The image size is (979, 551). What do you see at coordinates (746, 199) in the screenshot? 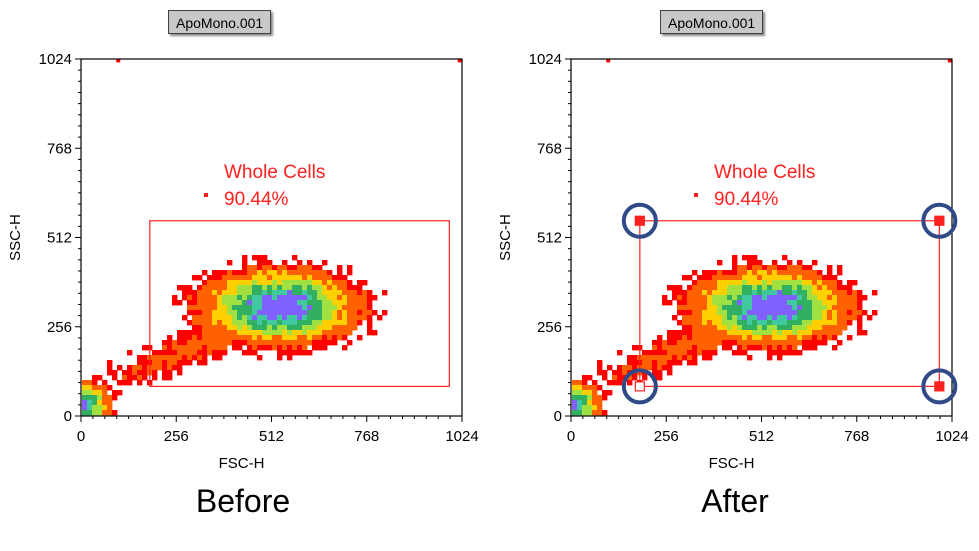
I see `gate-percent-label: 90.44%` at bounding box center [746, 199].